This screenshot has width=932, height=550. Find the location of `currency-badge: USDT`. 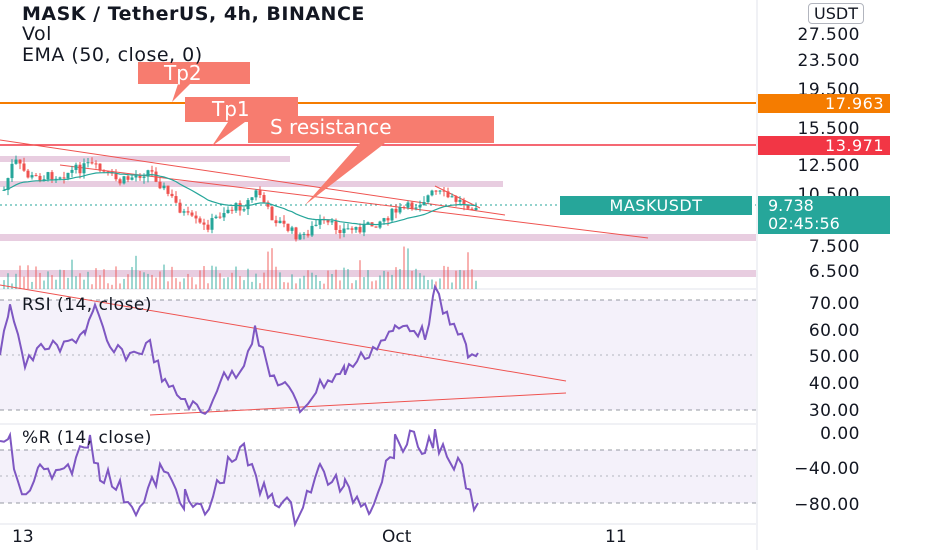

currency-badge: USDT is located at coordinates (836, 13).